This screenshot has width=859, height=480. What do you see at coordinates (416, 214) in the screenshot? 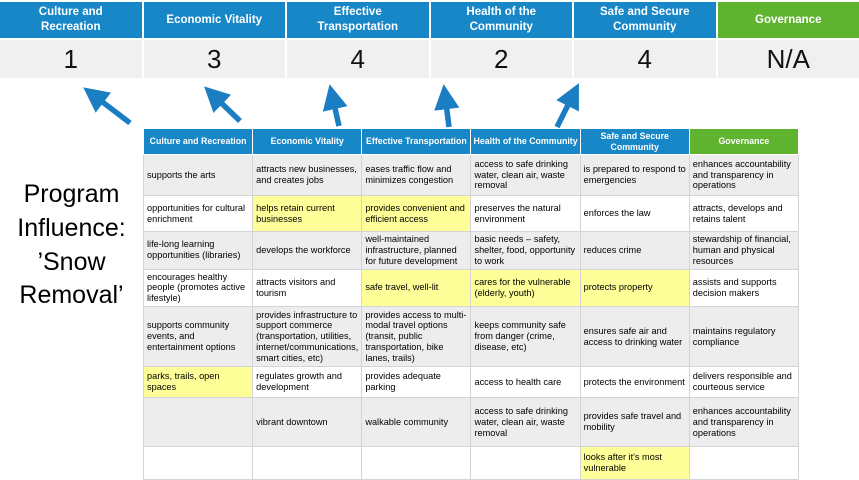
I see `matrix-cell: provides convenient and efficient access` at bounding box center [416, 214].